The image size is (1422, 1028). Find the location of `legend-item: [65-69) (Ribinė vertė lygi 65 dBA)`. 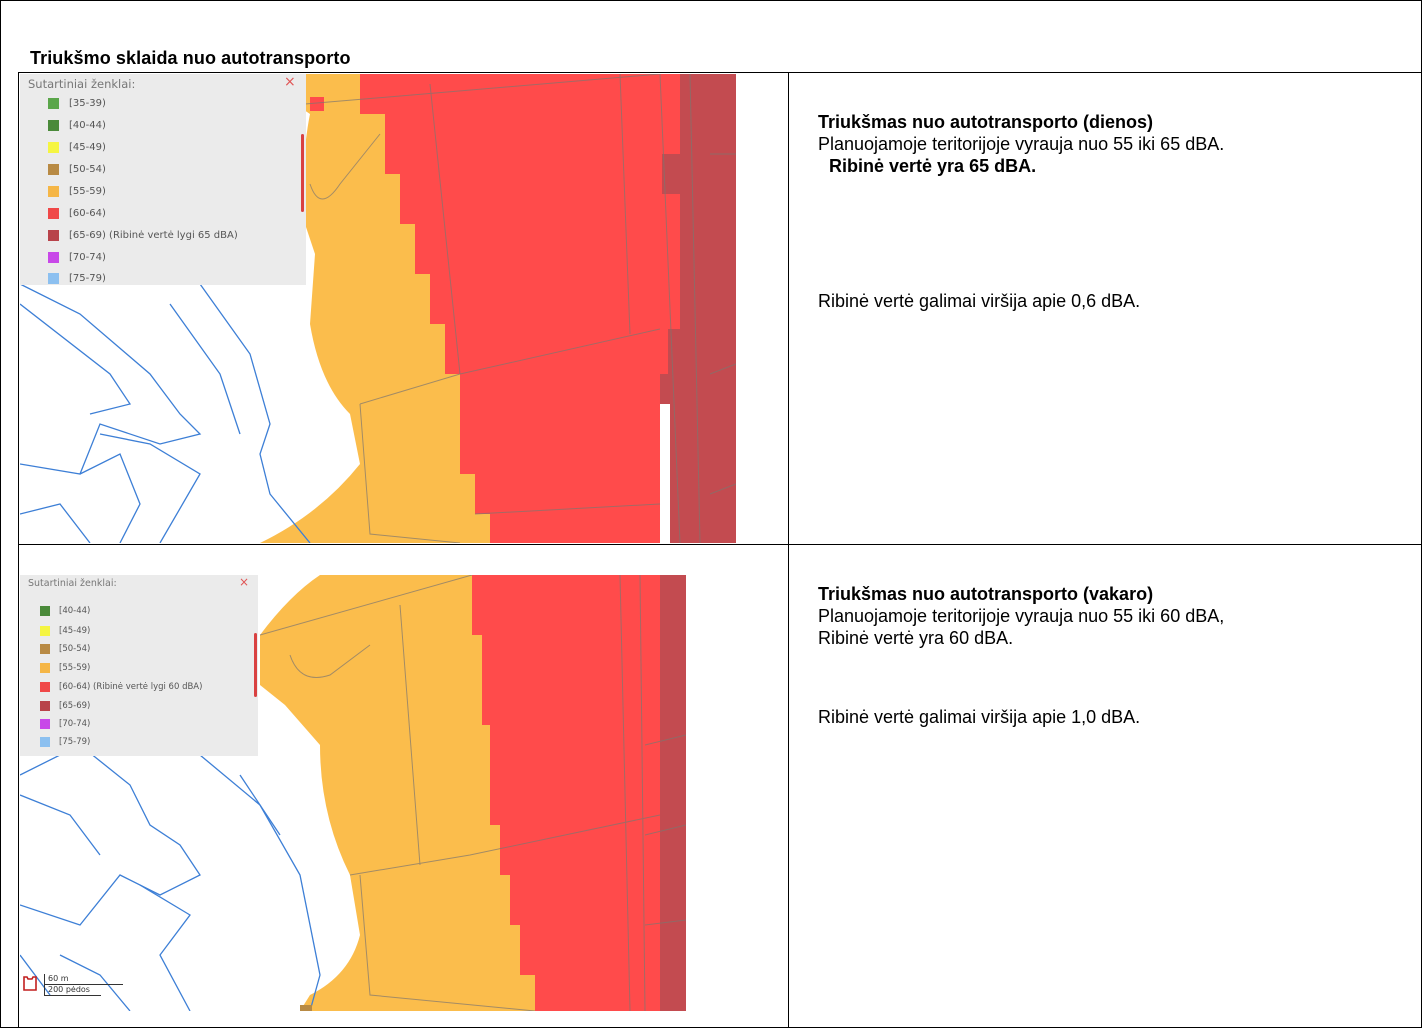

legend-item: [65-69) (Ribinė vertė lygi 65 dBA) is located at coordinates (143, 235).